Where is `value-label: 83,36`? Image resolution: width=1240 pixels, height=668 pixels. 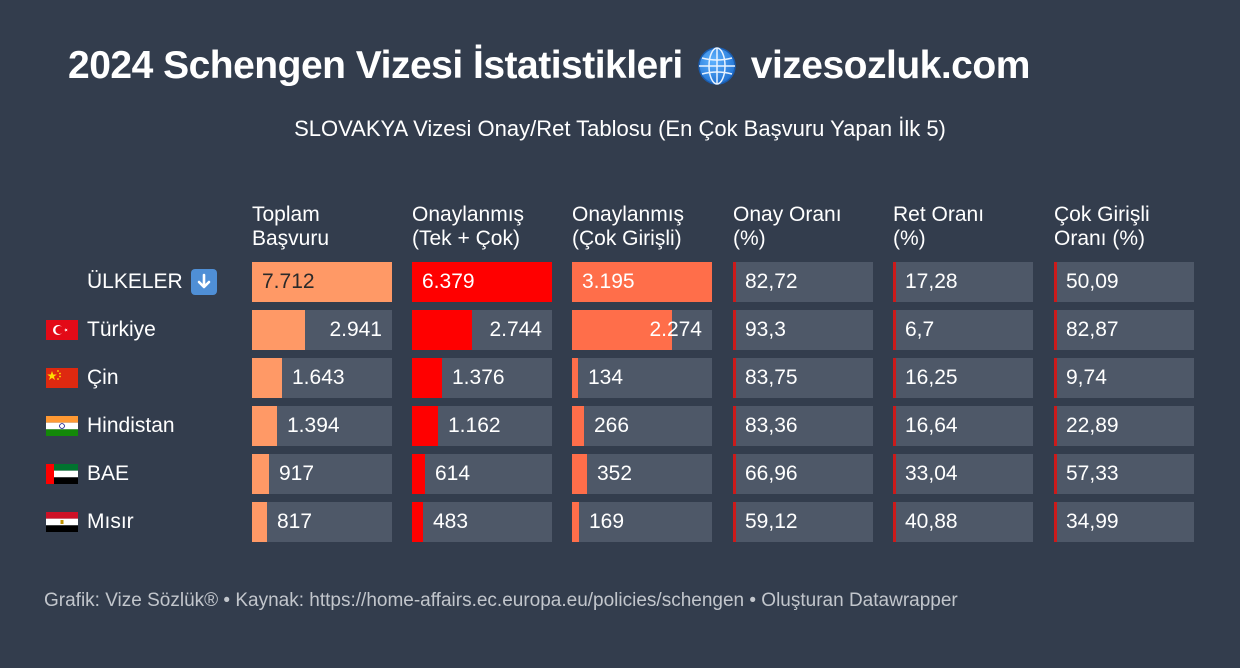
value-label: 83,36 is located at coordinates (771, 425).